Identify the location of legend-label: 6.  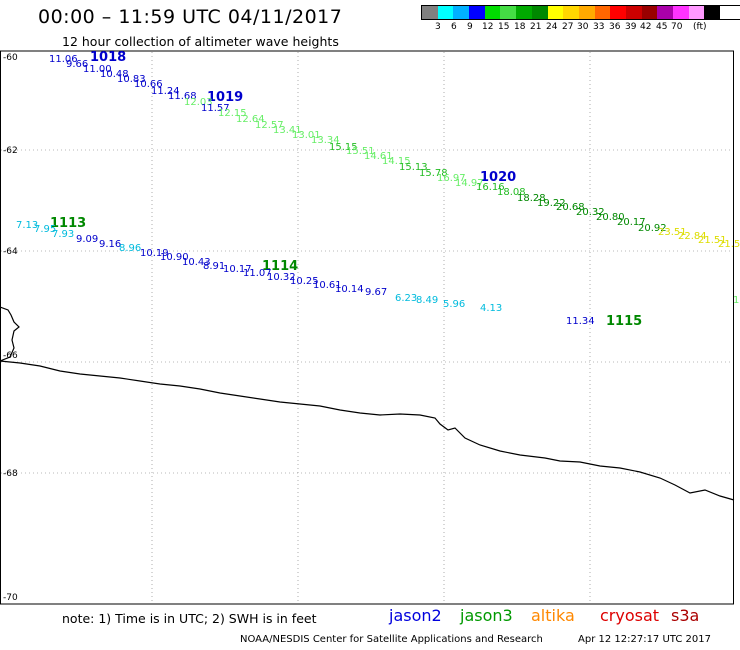
(454, 27).